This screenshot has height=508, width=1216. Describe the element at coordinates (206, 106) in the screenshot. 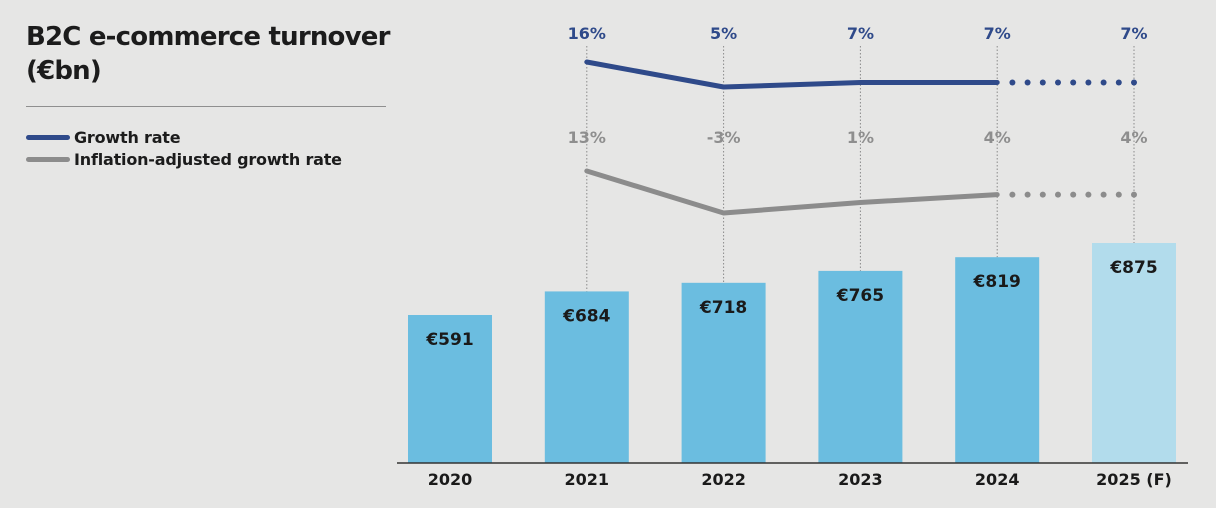

I see `title-divider` at that location.